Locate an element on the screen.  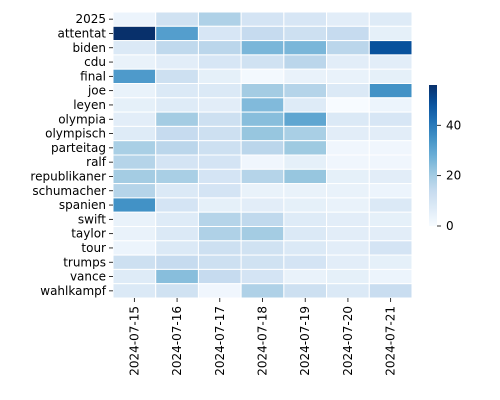
x-tick-label: 2024-07-19 is located at coordinates (305, 341).